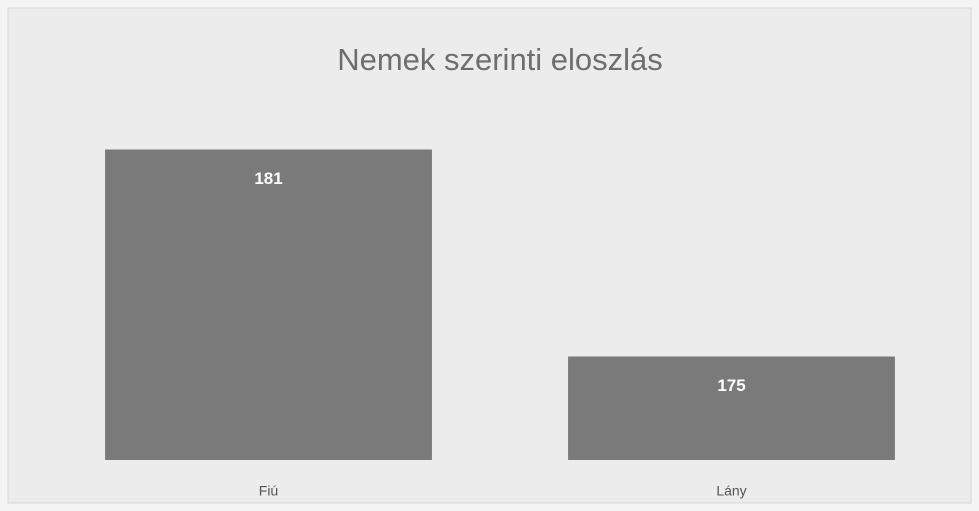 This screenshot has width=979, height=511. I want to click on chart-title: Nemek szerinti eloszlás, so click(500, 59).